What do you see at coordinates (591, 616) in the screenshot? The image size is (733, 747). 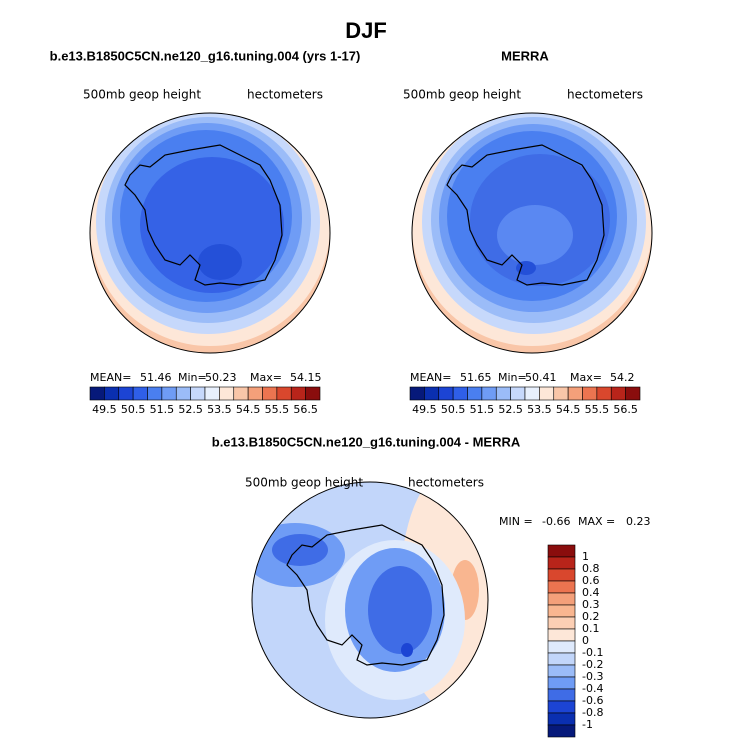 I see `colorbar-label: 0.2` at bounding box center [591, 616].